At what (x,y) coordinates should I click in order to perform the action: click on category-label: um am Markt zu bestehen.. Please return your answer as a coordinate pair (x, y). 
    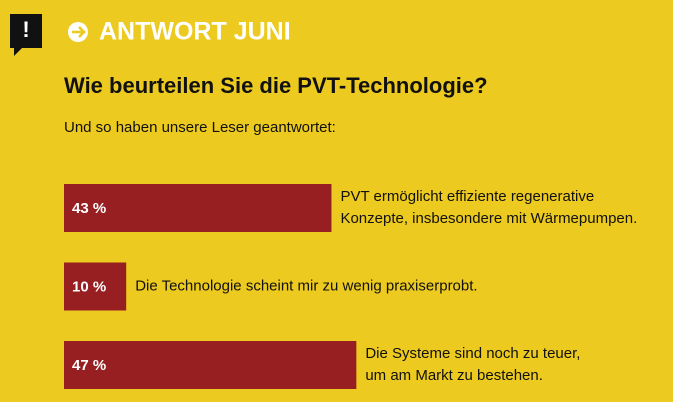
    Looking at the image, I should click on (454, 375).